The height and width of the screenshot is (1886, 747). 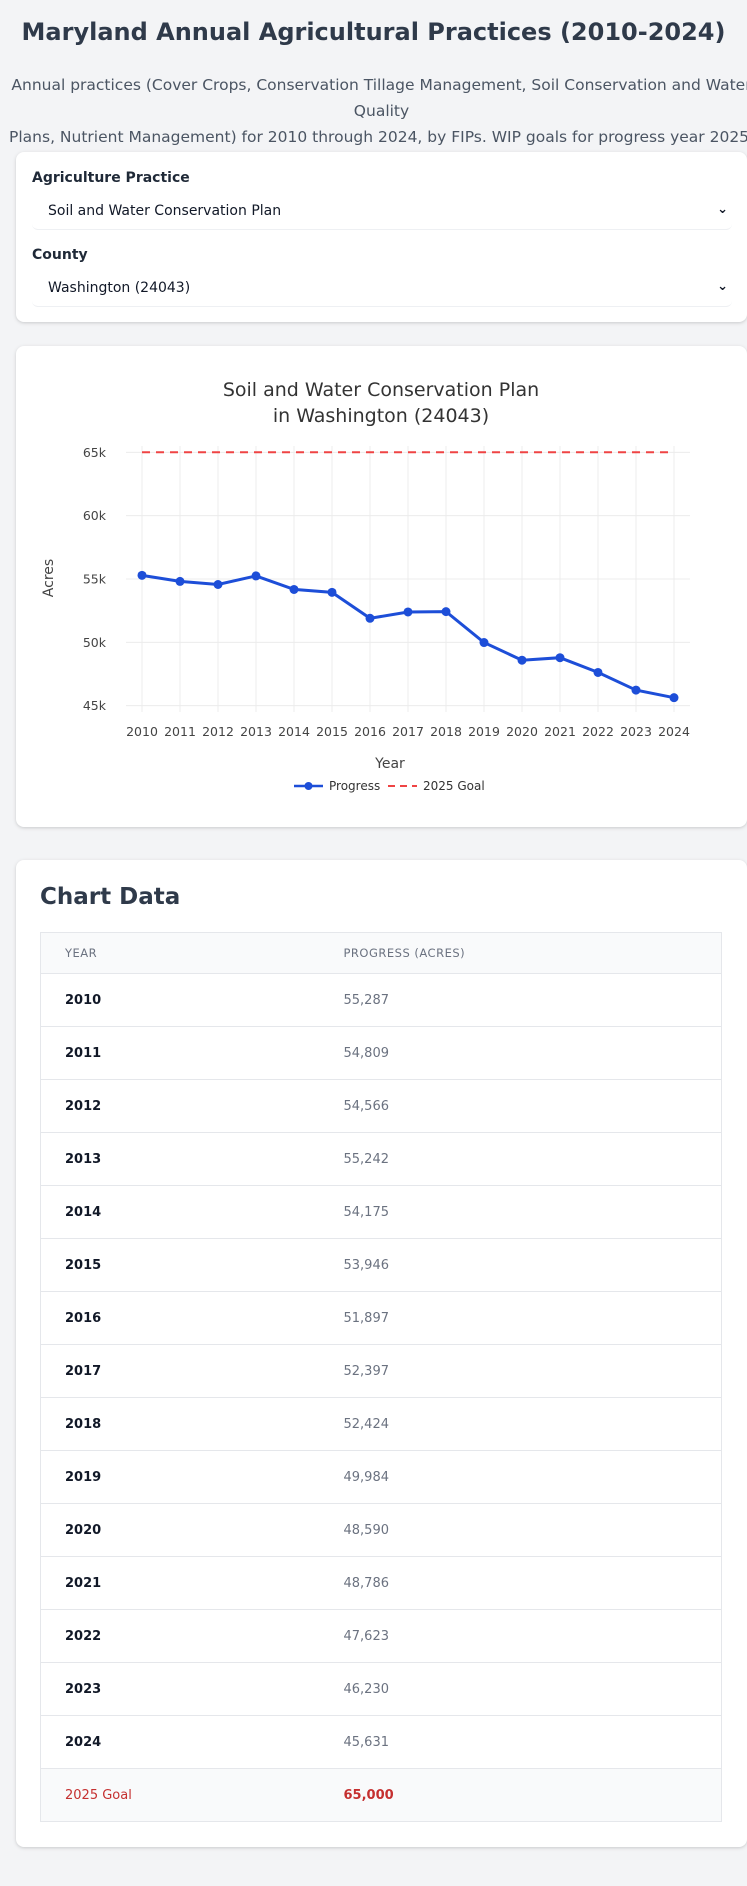 I want to click on x-tick-label: 2011, so click(x=180, y=731).